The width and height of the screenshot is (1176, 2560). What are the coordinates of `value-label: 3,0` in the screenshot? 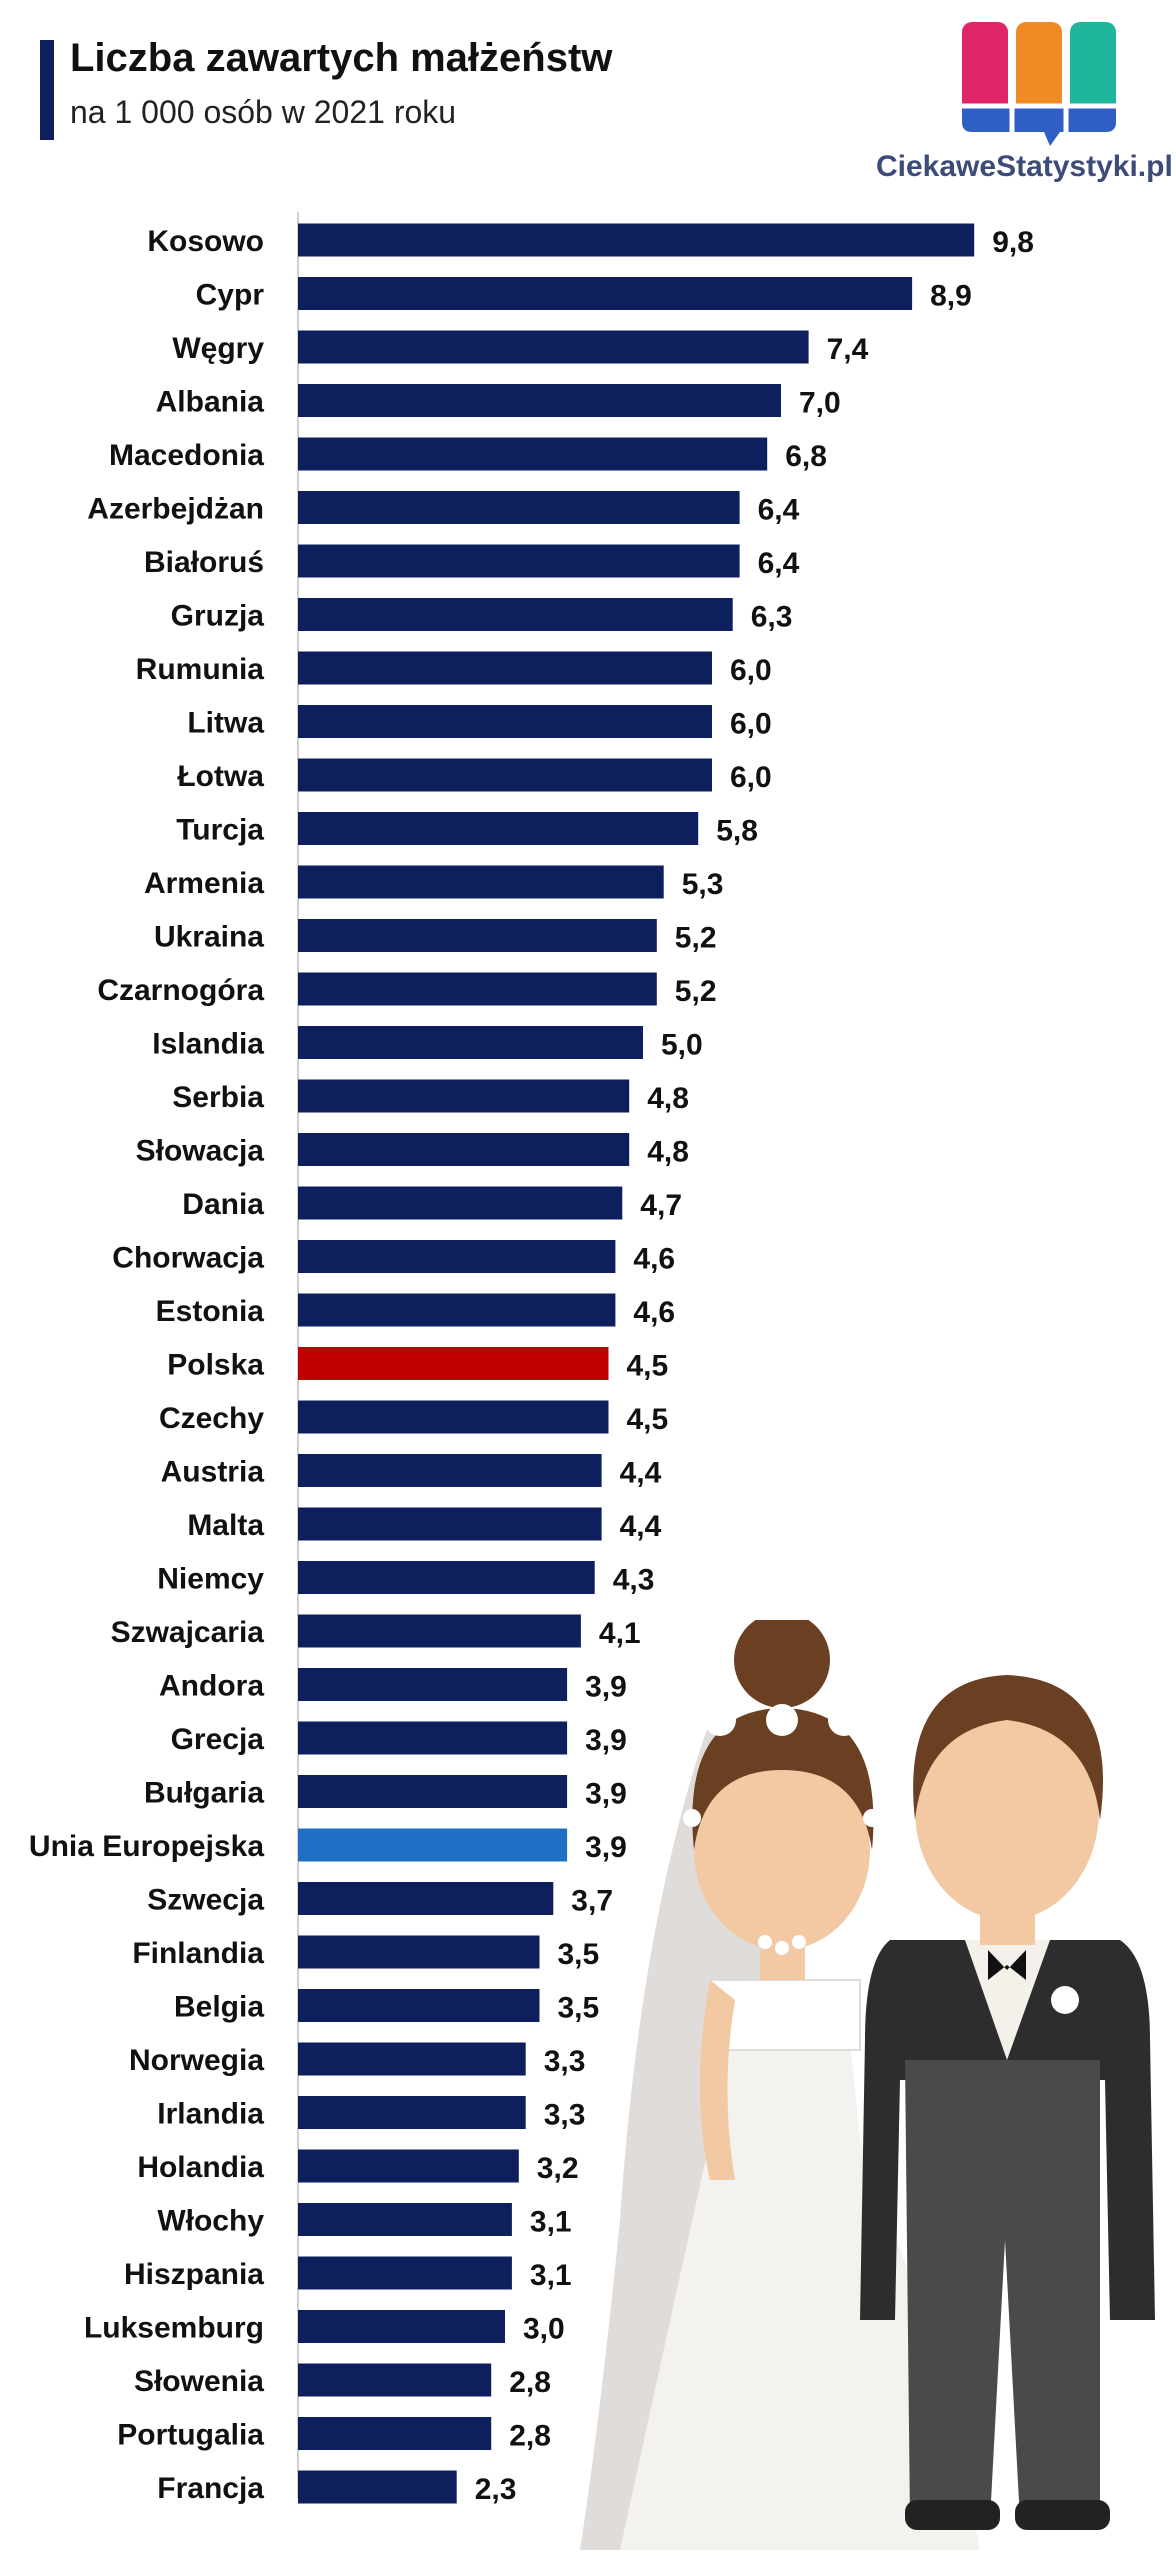 It's located at (544, 2329).